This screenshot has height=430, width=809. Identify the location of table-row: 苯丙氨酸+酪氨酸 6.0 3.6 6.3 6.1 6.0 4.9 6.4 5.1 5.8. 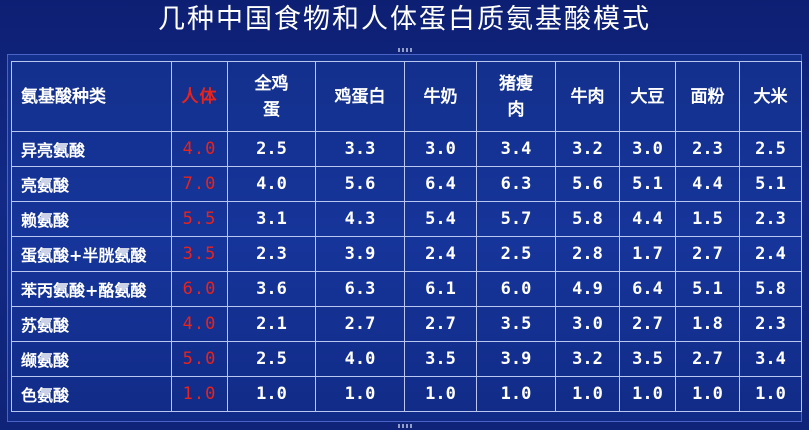
(406, 289).